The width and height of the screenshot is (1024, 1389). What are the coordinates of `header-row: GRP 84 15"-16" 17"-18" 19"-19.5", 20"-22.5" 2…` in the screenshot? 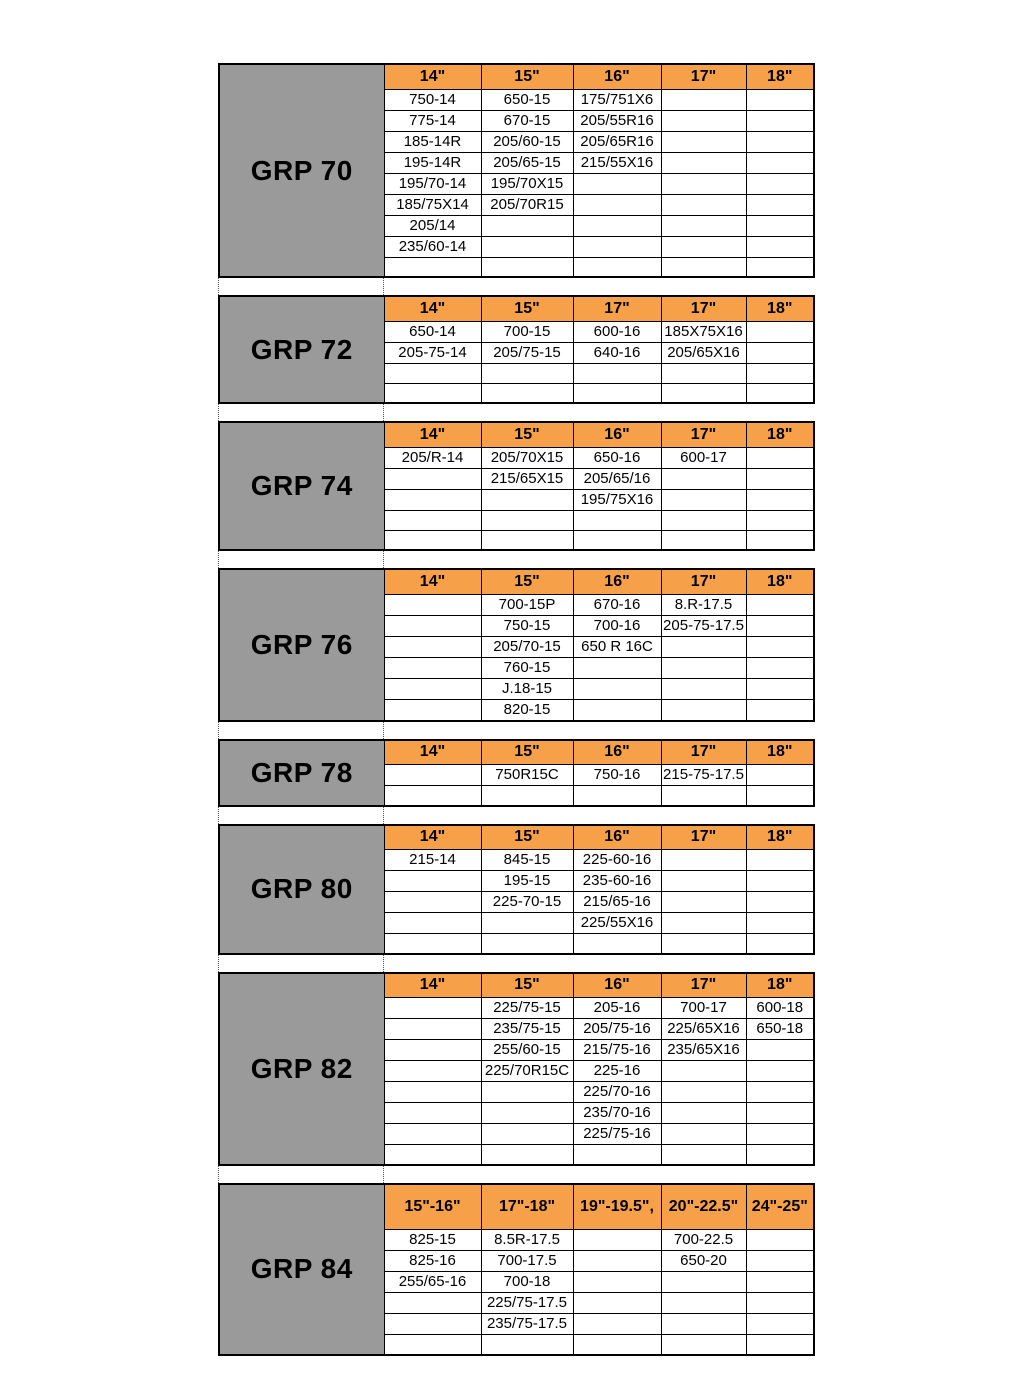 It's located at (516, 1269).